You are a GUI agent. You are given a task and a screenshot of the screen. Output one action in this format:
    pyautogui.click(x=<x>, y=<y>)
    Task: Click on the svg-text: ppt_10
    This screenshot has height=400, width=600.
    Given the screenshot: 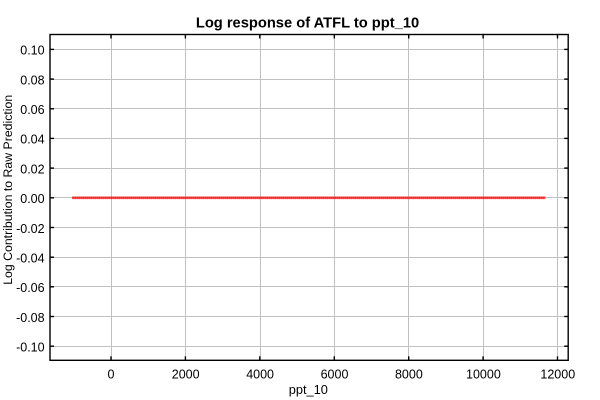 What is the action you would take?
    pyautogui.click(x=308, y=389)
    